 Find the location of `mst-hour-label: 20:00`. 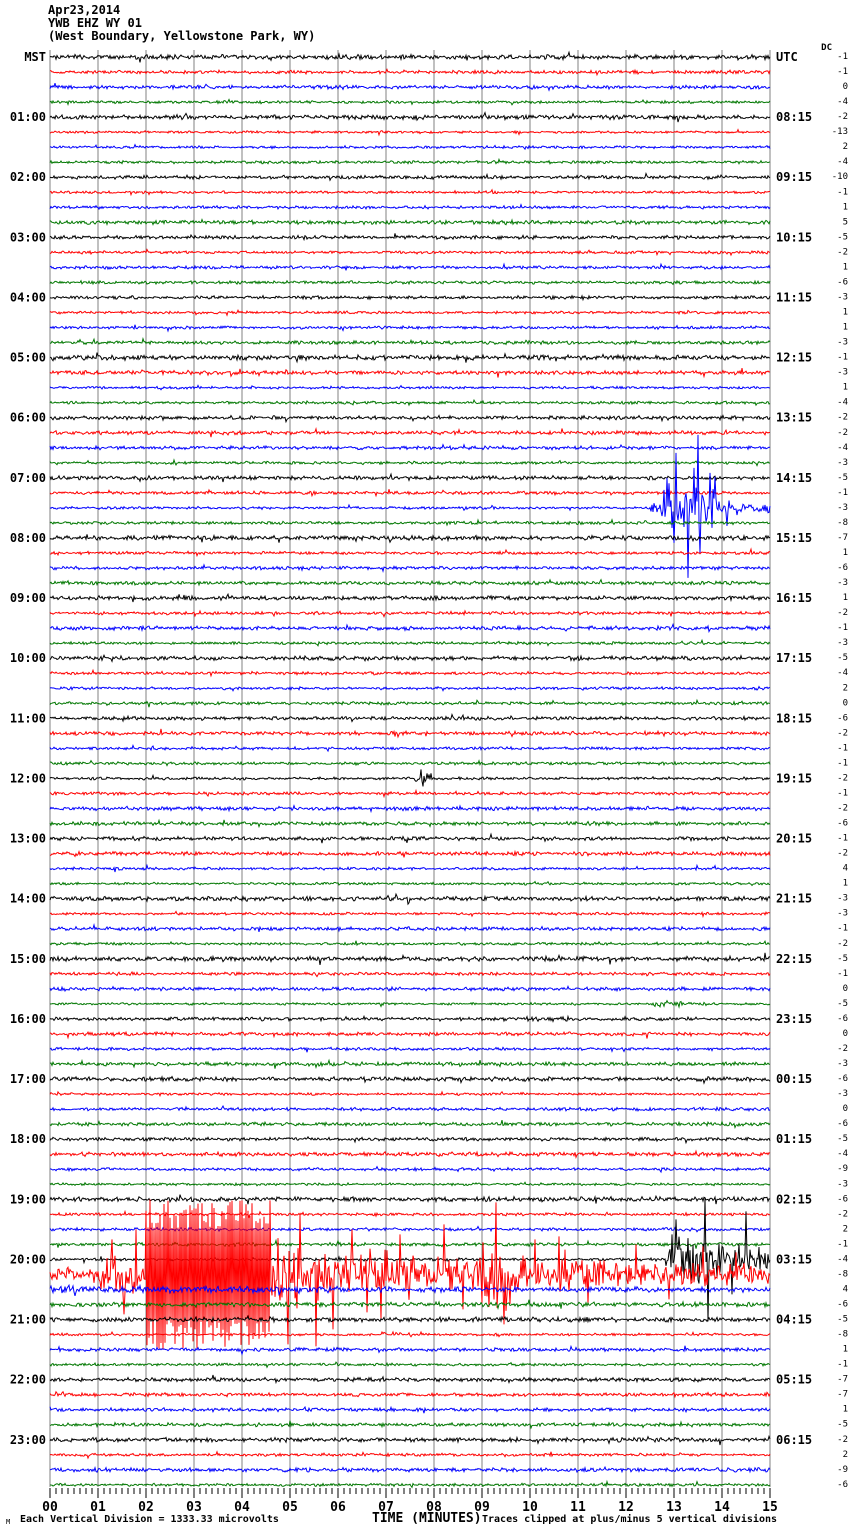

mst-hour-label: 20:00 is located at coordinates (28, 1259).